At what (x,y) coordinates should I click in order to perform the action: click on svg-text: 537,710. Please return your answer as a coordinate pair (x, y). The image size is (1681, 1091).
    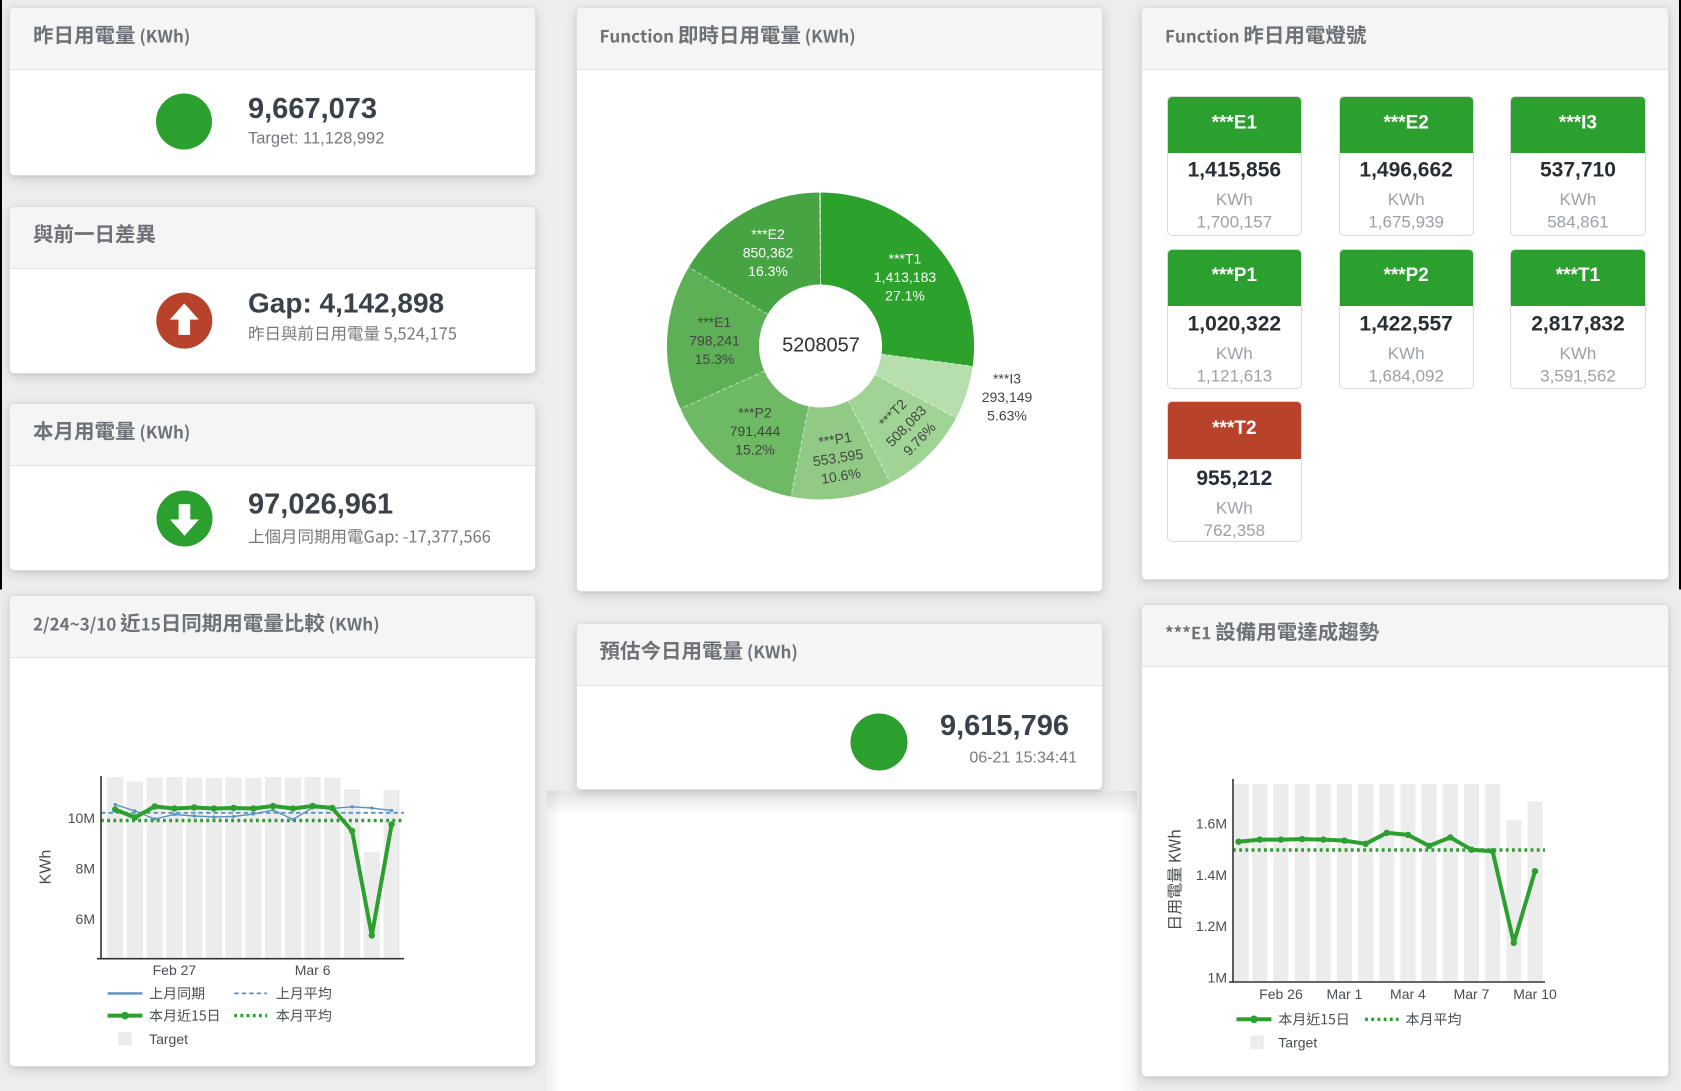
    Looking at the image, I should click on (1578, 170).